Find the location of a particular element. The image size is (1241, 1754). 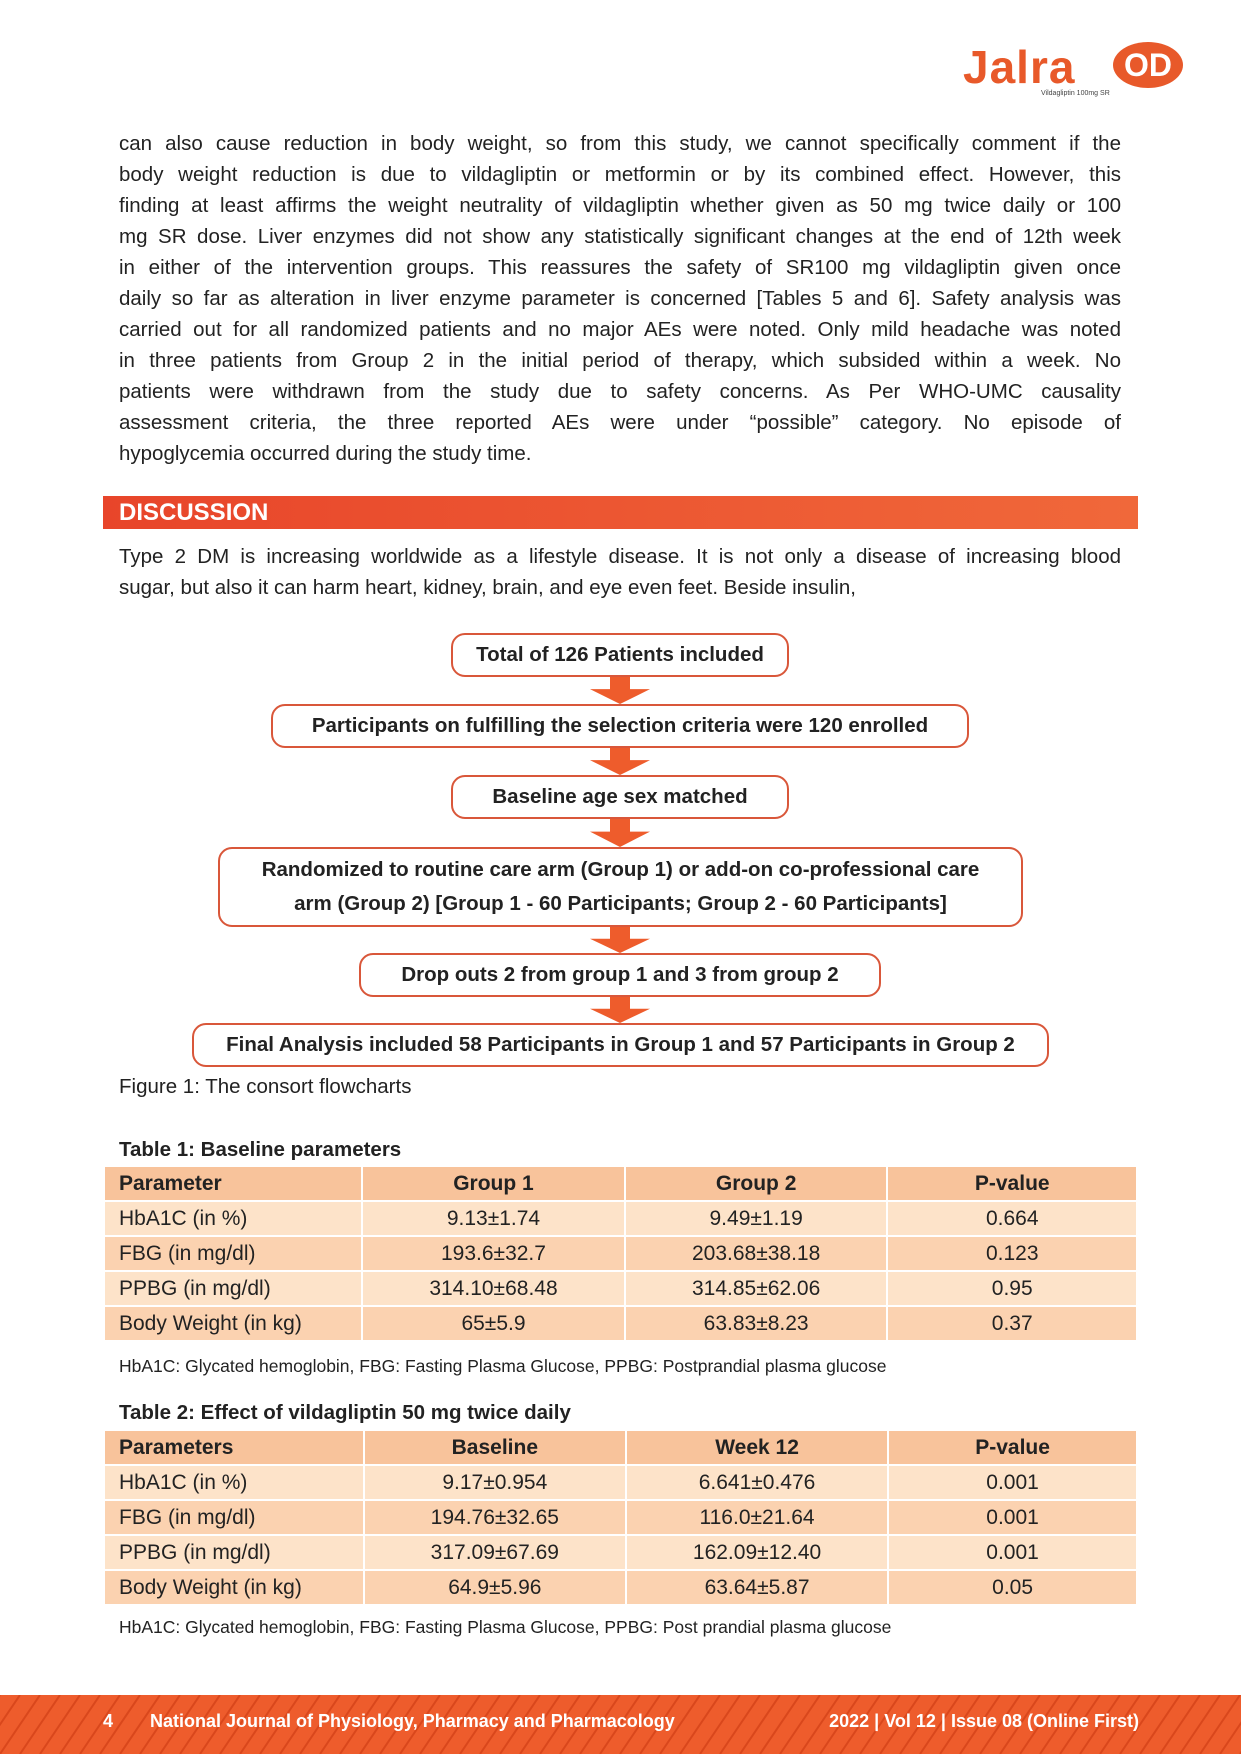

table-cell: 203.68±38.18 is located at coordinates (756, 1253).